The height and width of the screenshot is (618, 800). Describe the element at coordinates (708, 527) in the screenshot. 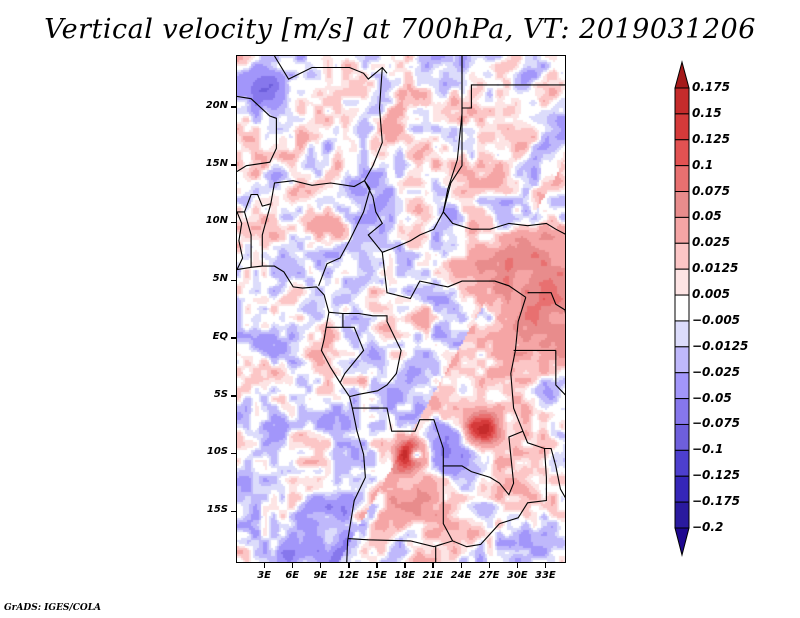

I see `colorbar-level-label: −0.2` at that location.